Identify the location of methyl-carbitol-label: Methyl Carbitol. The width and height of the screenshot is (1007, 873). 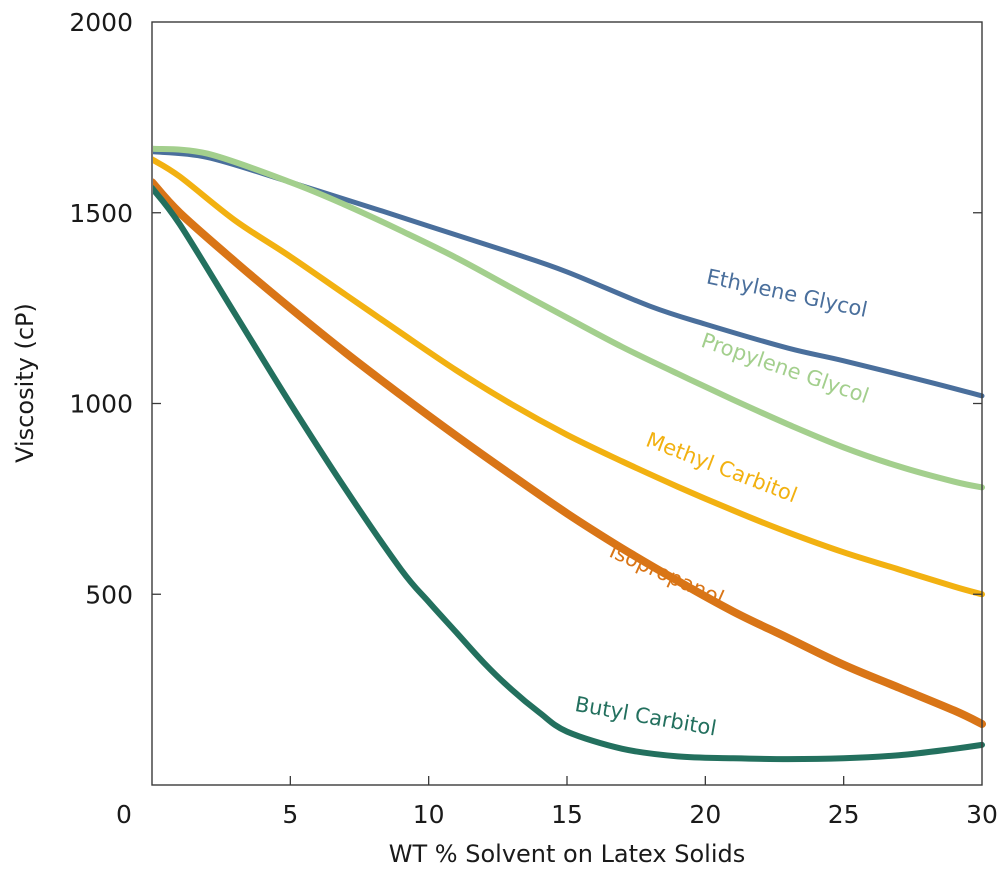
(722, 468).